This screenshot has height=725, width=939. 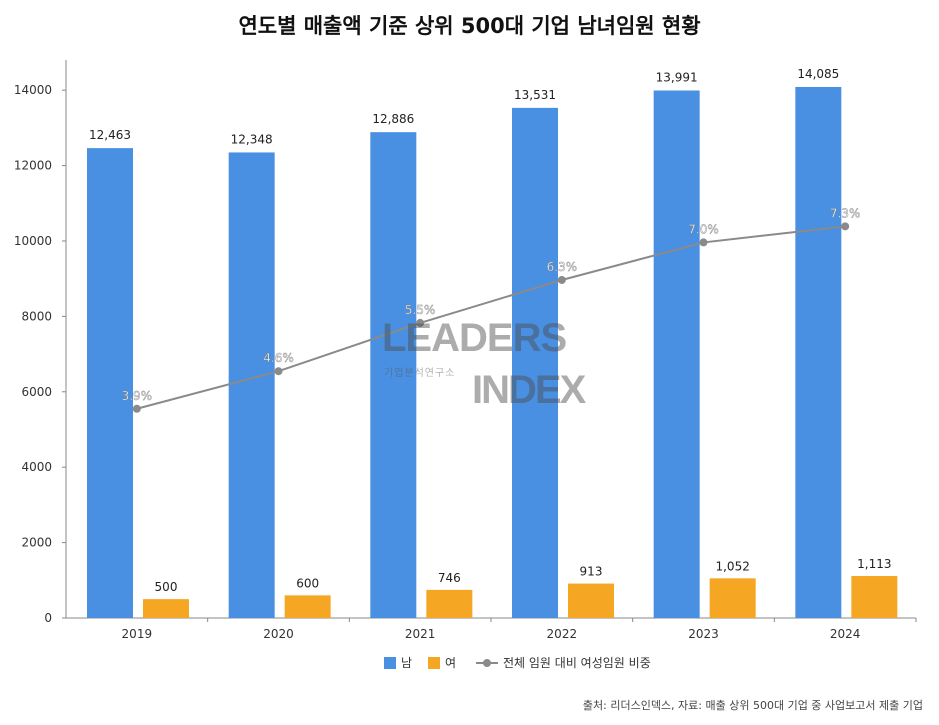 I want to click on legend-item-male: 남, so click(x=398, y=662).